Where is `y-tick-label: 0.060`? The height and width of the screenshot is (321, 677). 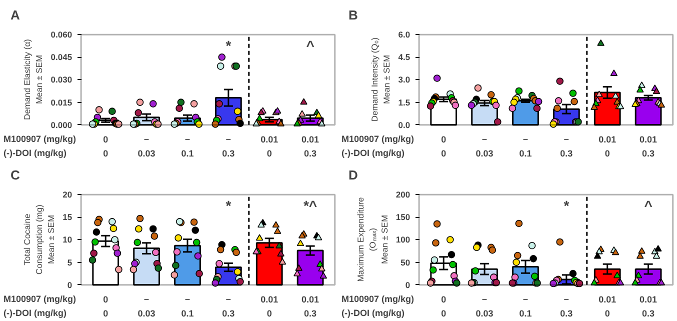 y-tick-label: 0.060 is located at coordinates (61, 35).